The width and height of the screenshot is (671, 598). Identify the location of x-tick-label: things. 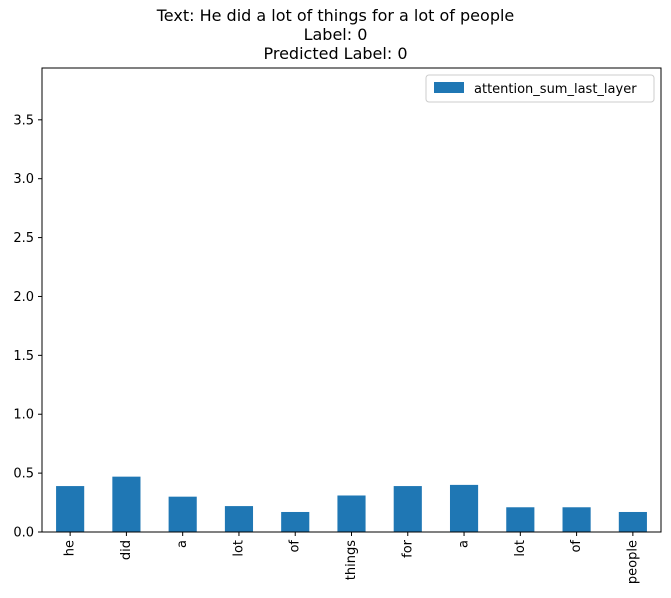
(351, 560).